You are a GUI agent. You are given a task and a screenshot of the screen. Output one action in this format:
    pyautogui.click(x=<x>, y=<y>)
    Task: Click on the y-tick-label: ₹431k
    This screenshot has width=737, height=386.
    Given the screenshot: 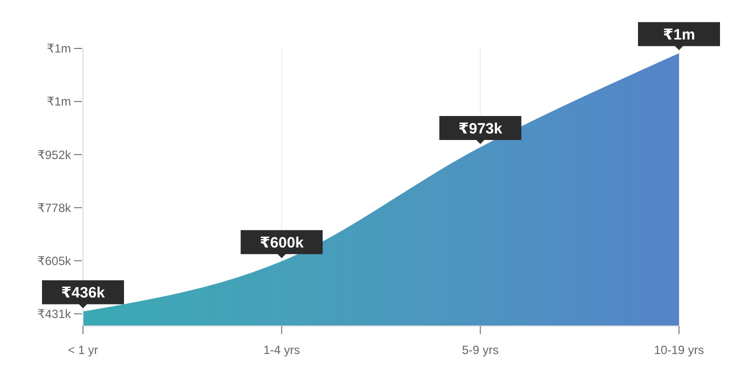 What is the action you would take?
    pyautogui.click(x=54, y=313)
    